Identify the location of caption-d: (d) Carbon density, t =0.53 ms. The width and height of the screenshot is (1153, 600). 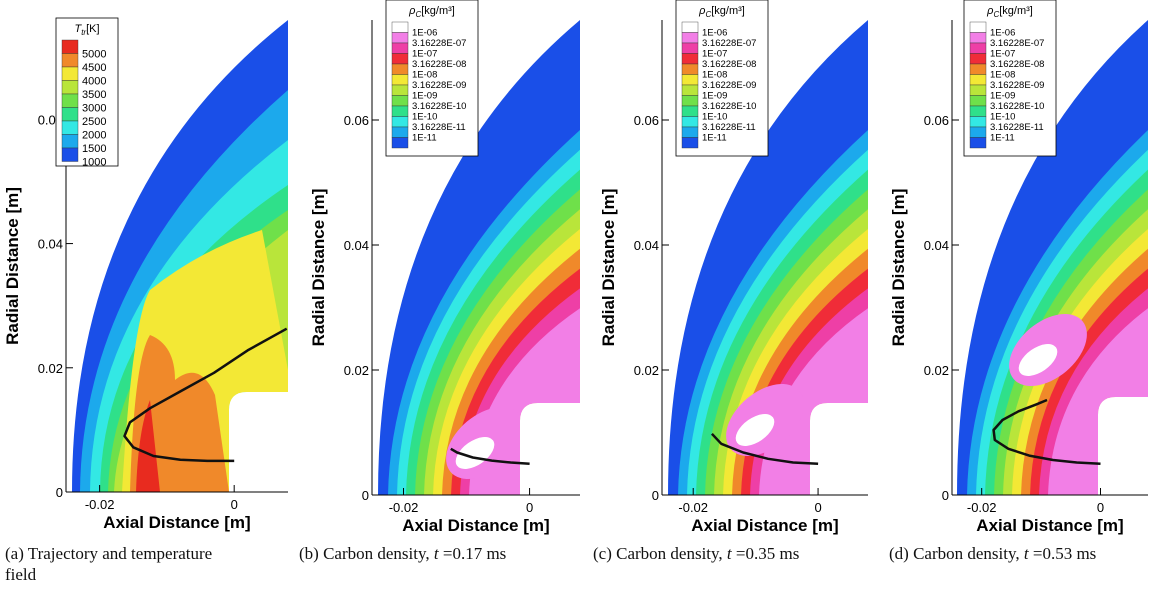
(993, 553).